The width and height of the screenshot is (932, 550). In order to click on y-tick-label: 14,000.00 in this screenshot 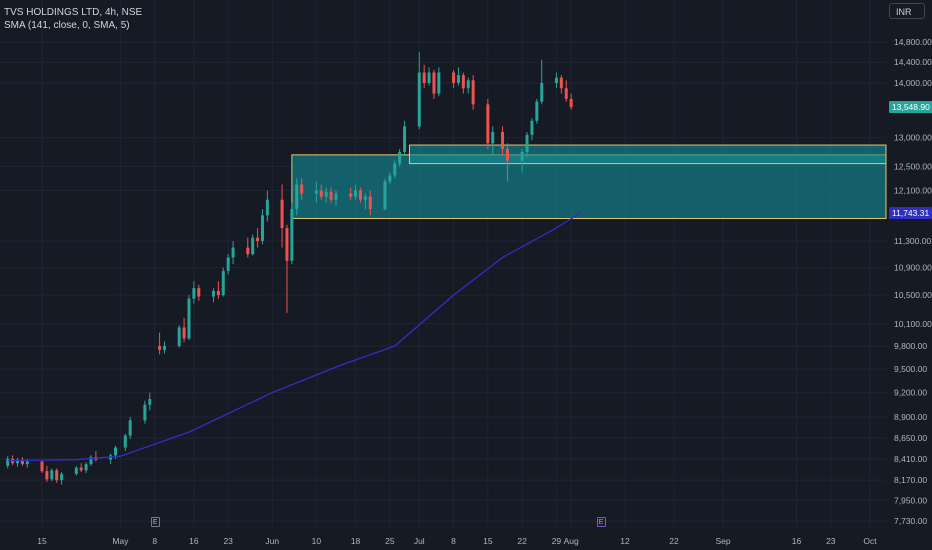, I will do `click(913, 83)`.